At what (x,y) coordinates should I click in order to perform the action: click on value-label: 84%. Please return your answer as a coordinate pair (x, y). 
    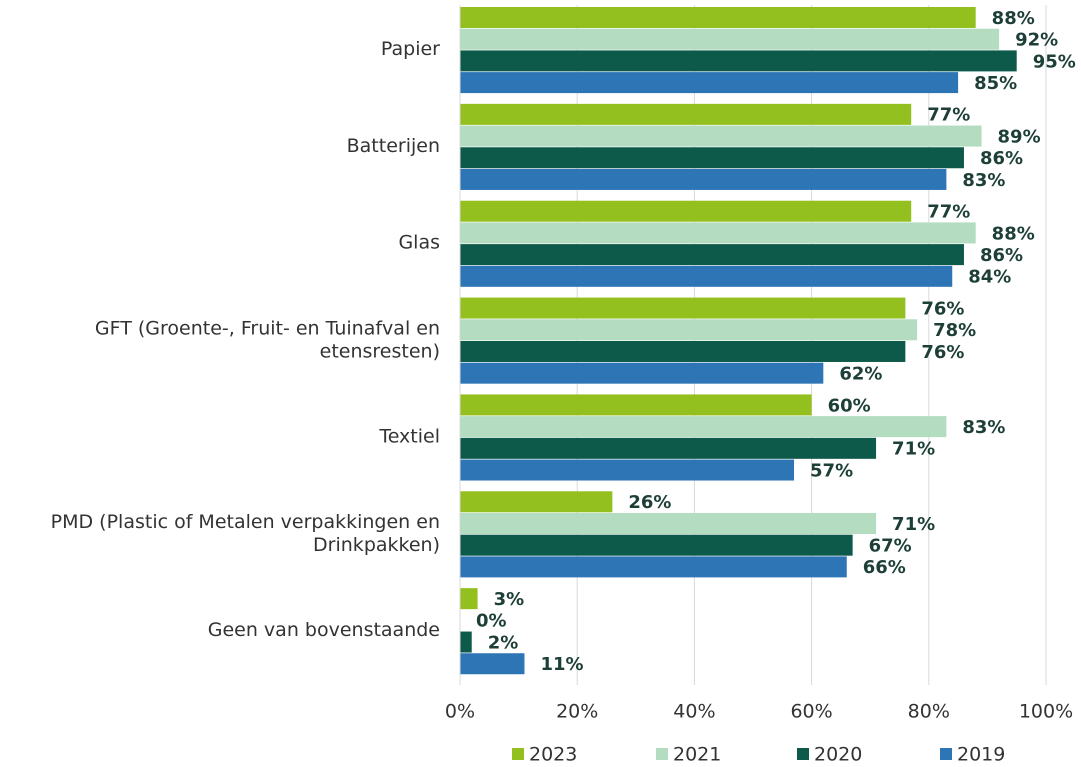
    Looking at the image, I should click on (989, 277).